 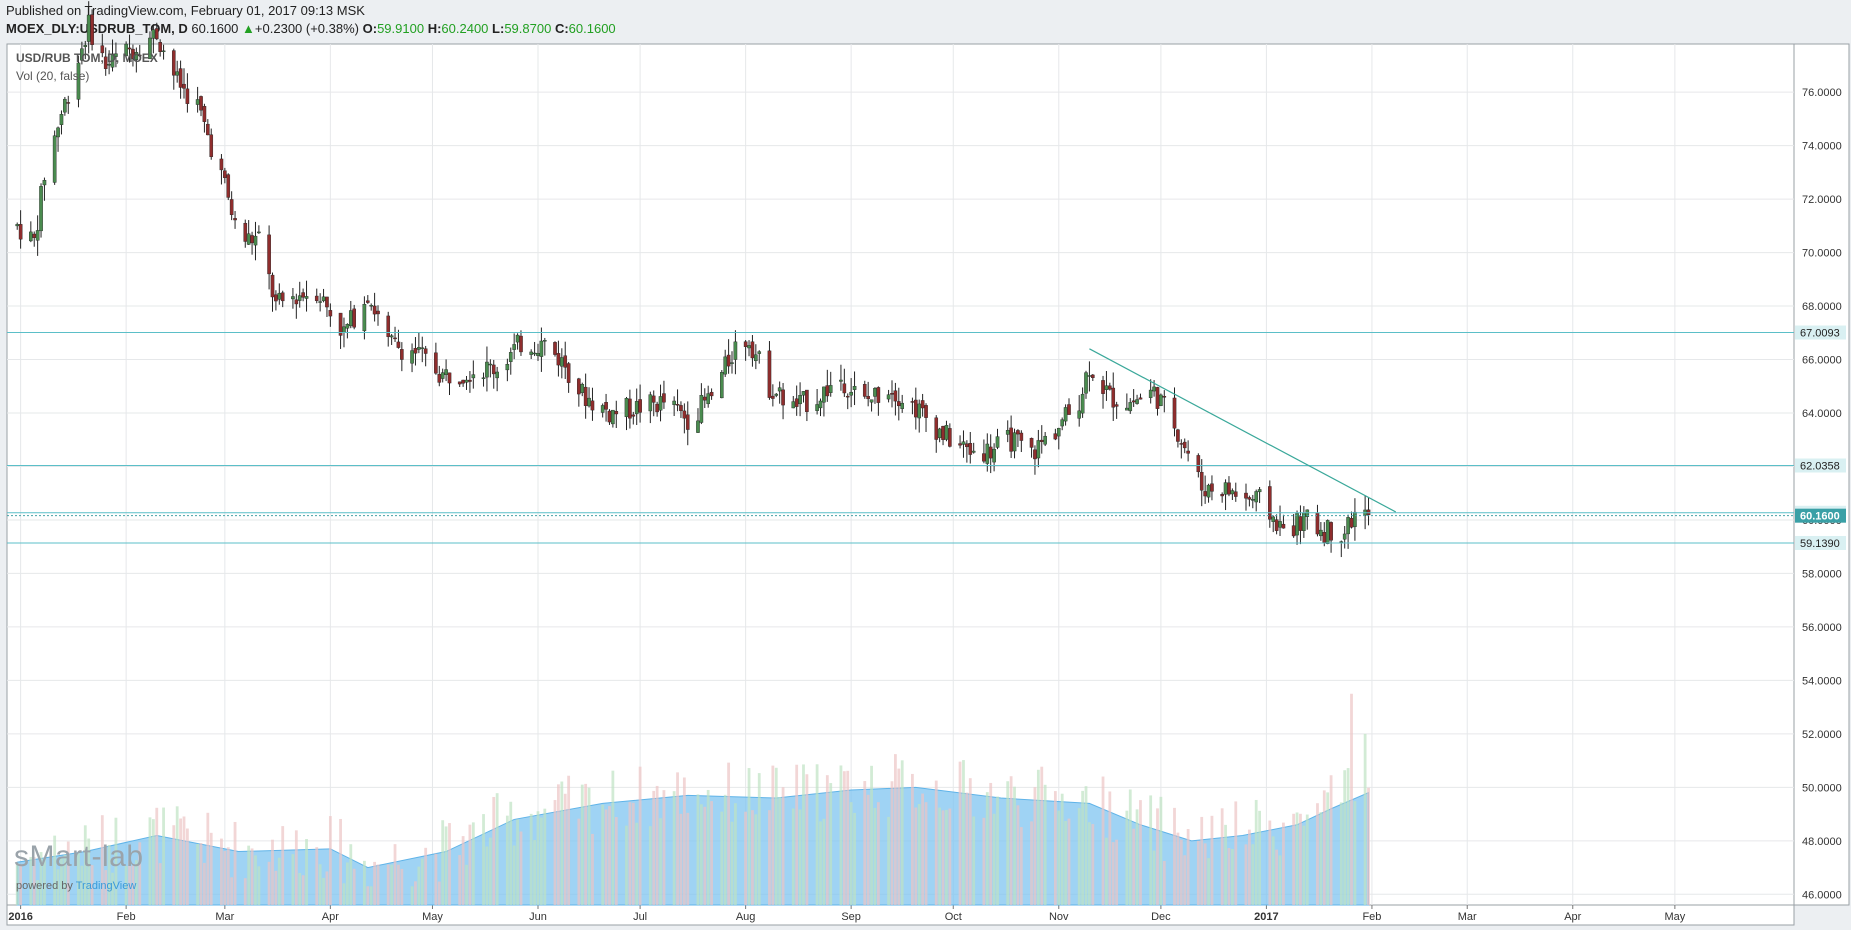 I want to click on y-tick-label: 68.0000, so click(x=1822, y=307).